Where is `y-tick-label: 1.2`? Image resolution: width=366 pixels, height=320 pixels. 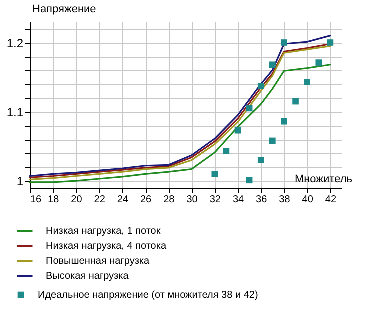
y-tick-label: 1.2 is located at coordinates (15, 43).